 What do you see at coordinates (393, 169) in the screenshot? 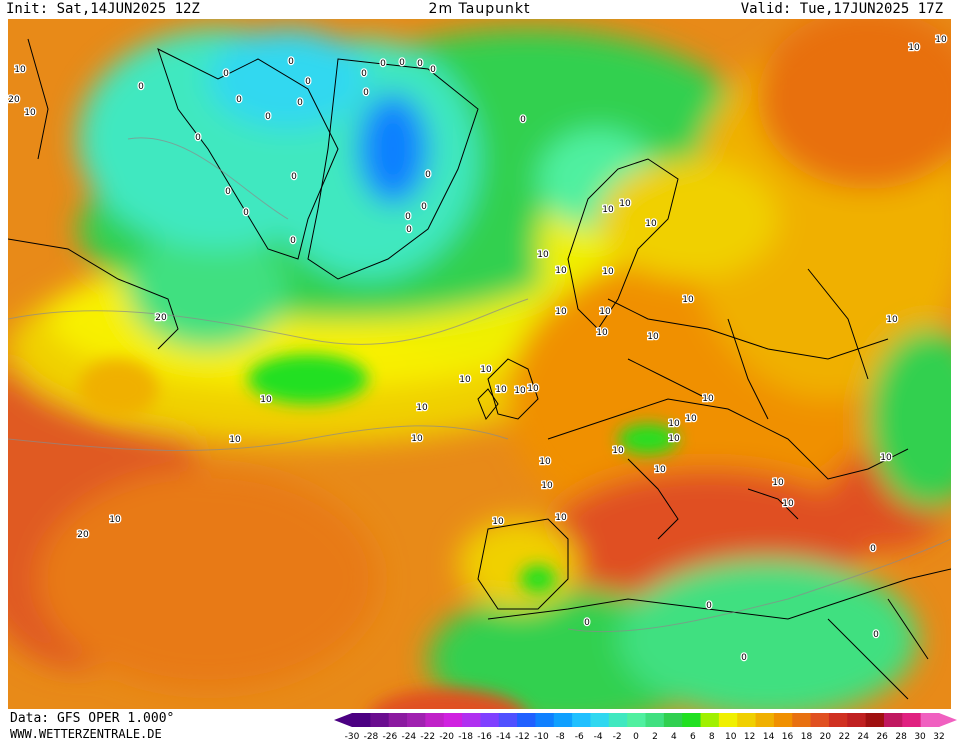
I see `greenland-outline` at bounding box center [393, 169].